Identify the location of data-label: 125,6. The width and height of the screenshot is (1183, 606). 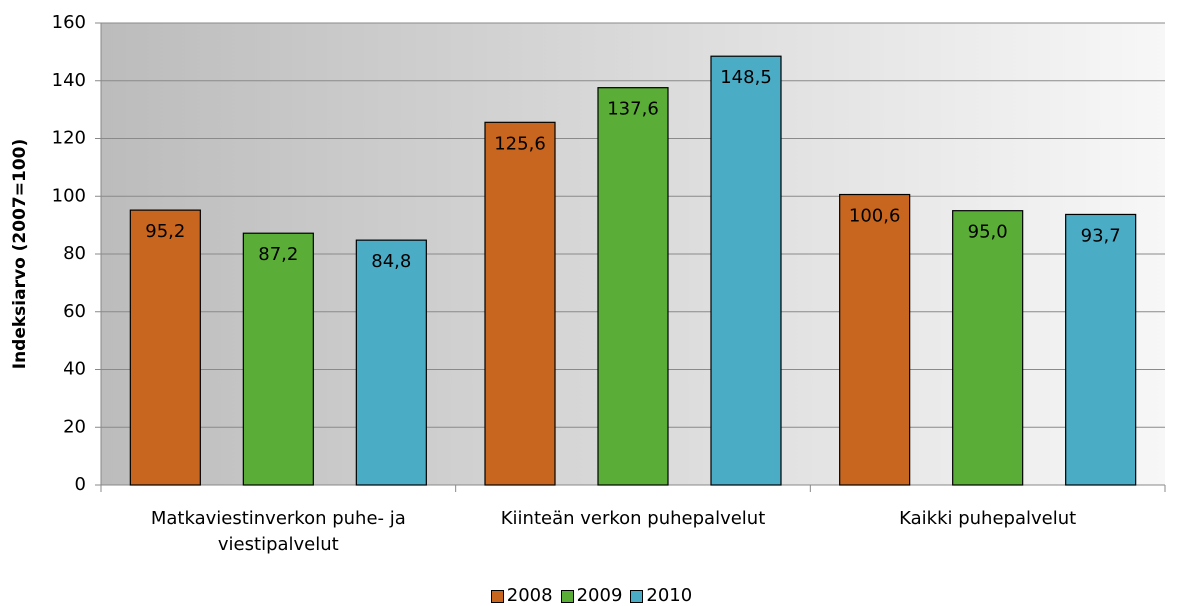
(520, 143).